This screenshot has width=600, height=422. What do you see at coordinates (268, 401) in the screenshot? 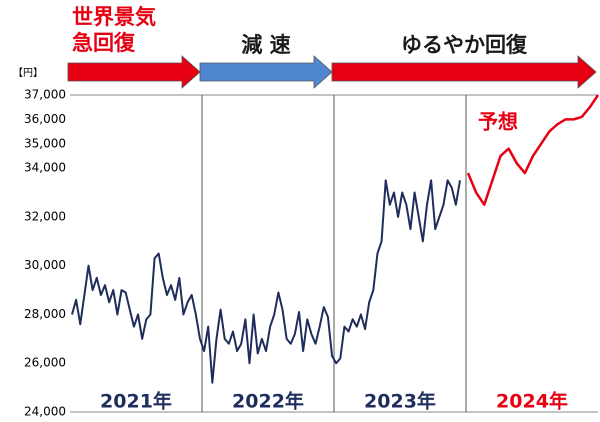
I see `year-label: 2022年` at bounding box center [268, 401].